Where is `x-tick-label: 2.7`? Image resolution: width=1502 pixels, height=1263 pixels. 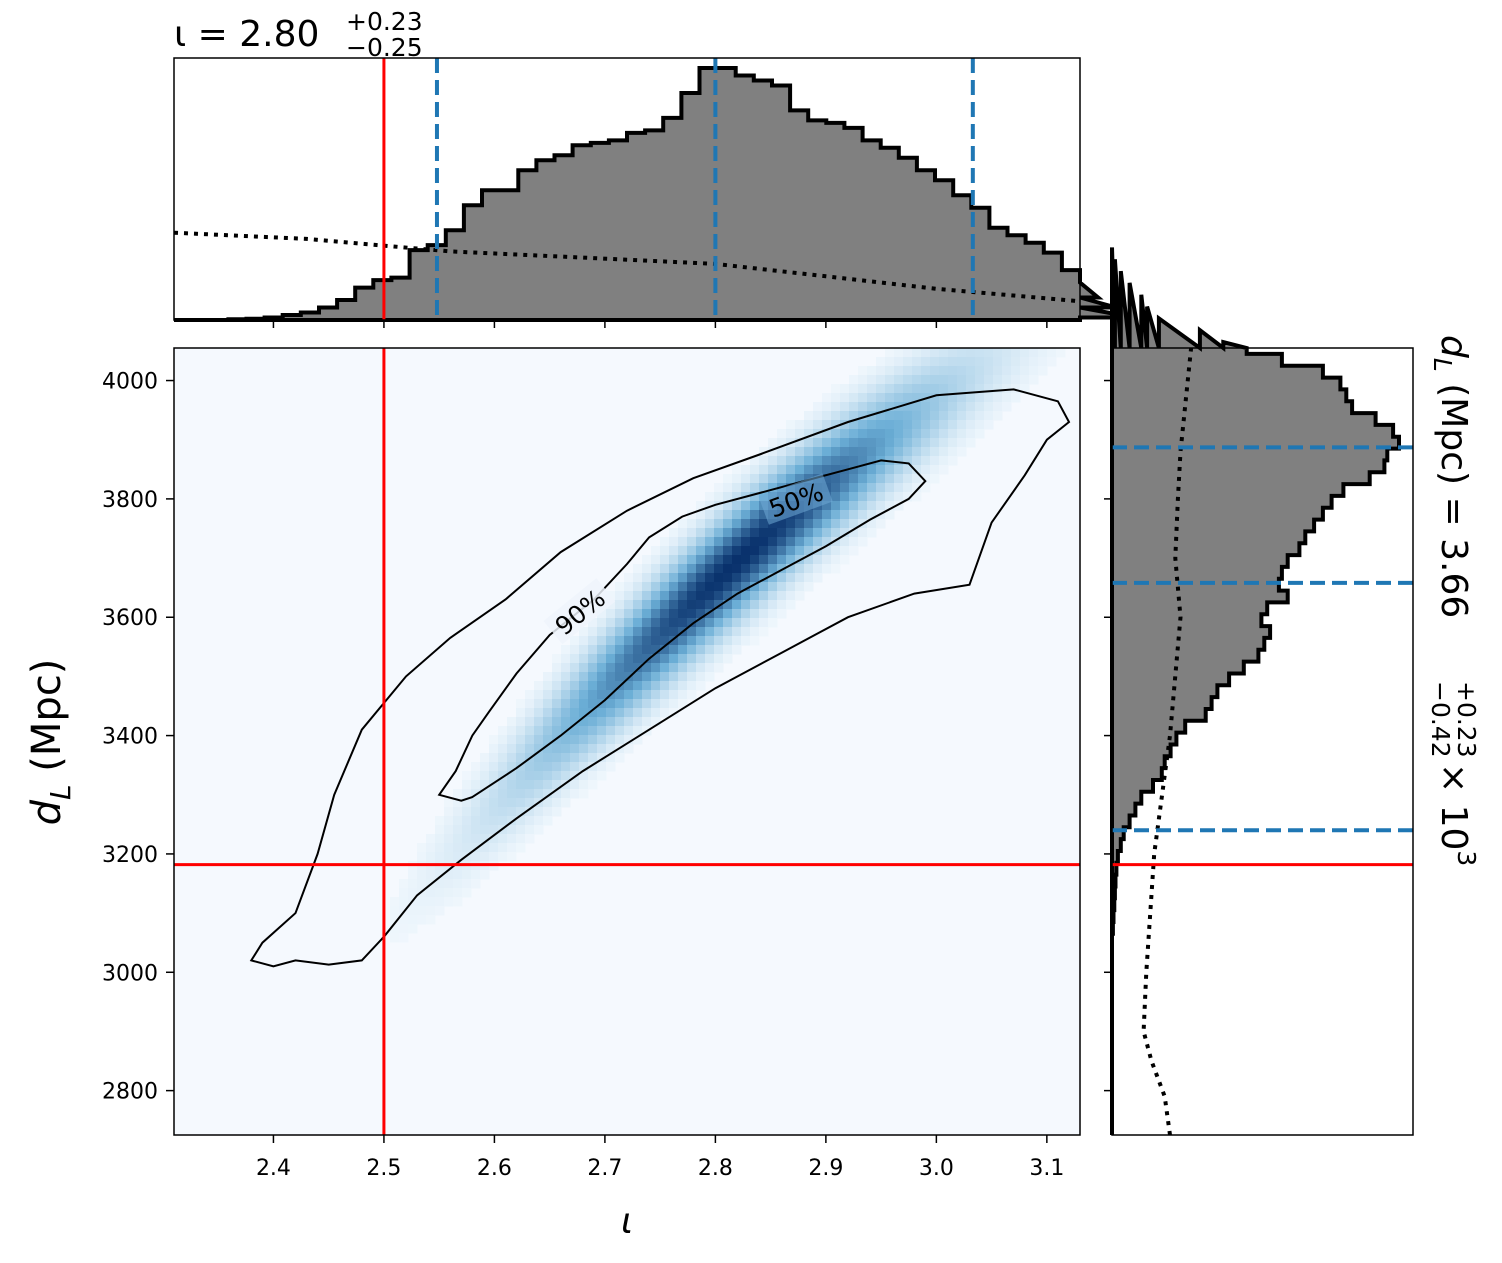 x-tick-label: 2.7 is located at coordinates (604, 1168).